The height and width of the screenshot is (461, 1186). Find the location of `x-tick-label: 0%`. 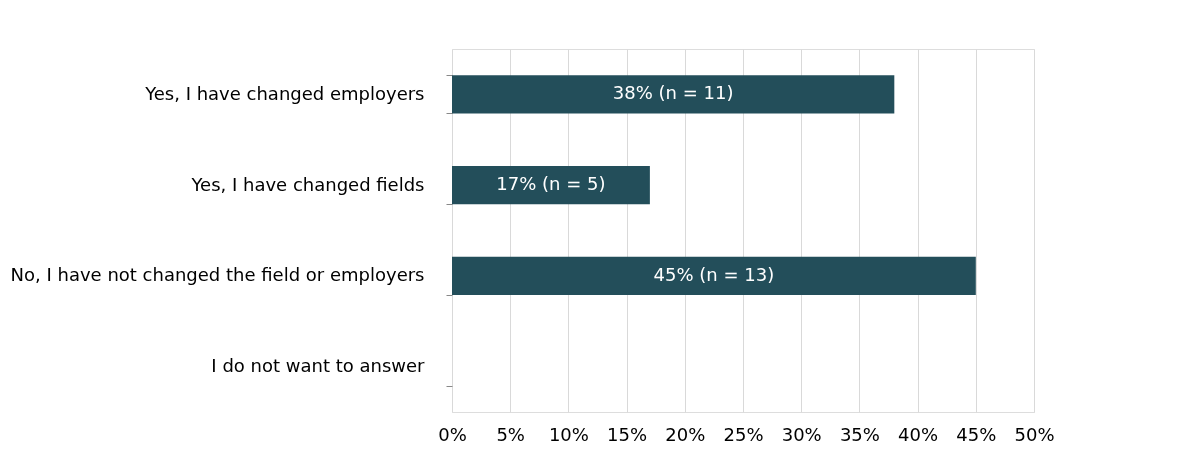

x-tick-label: 0% is located at coordinates (452, 434).